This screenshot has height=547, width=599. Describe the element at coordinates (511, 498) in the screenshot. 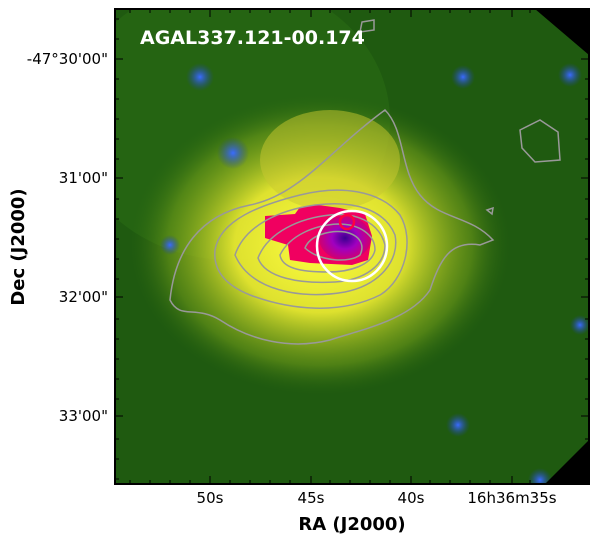

I see `x-tick-label: 16h36m35s` at that location.